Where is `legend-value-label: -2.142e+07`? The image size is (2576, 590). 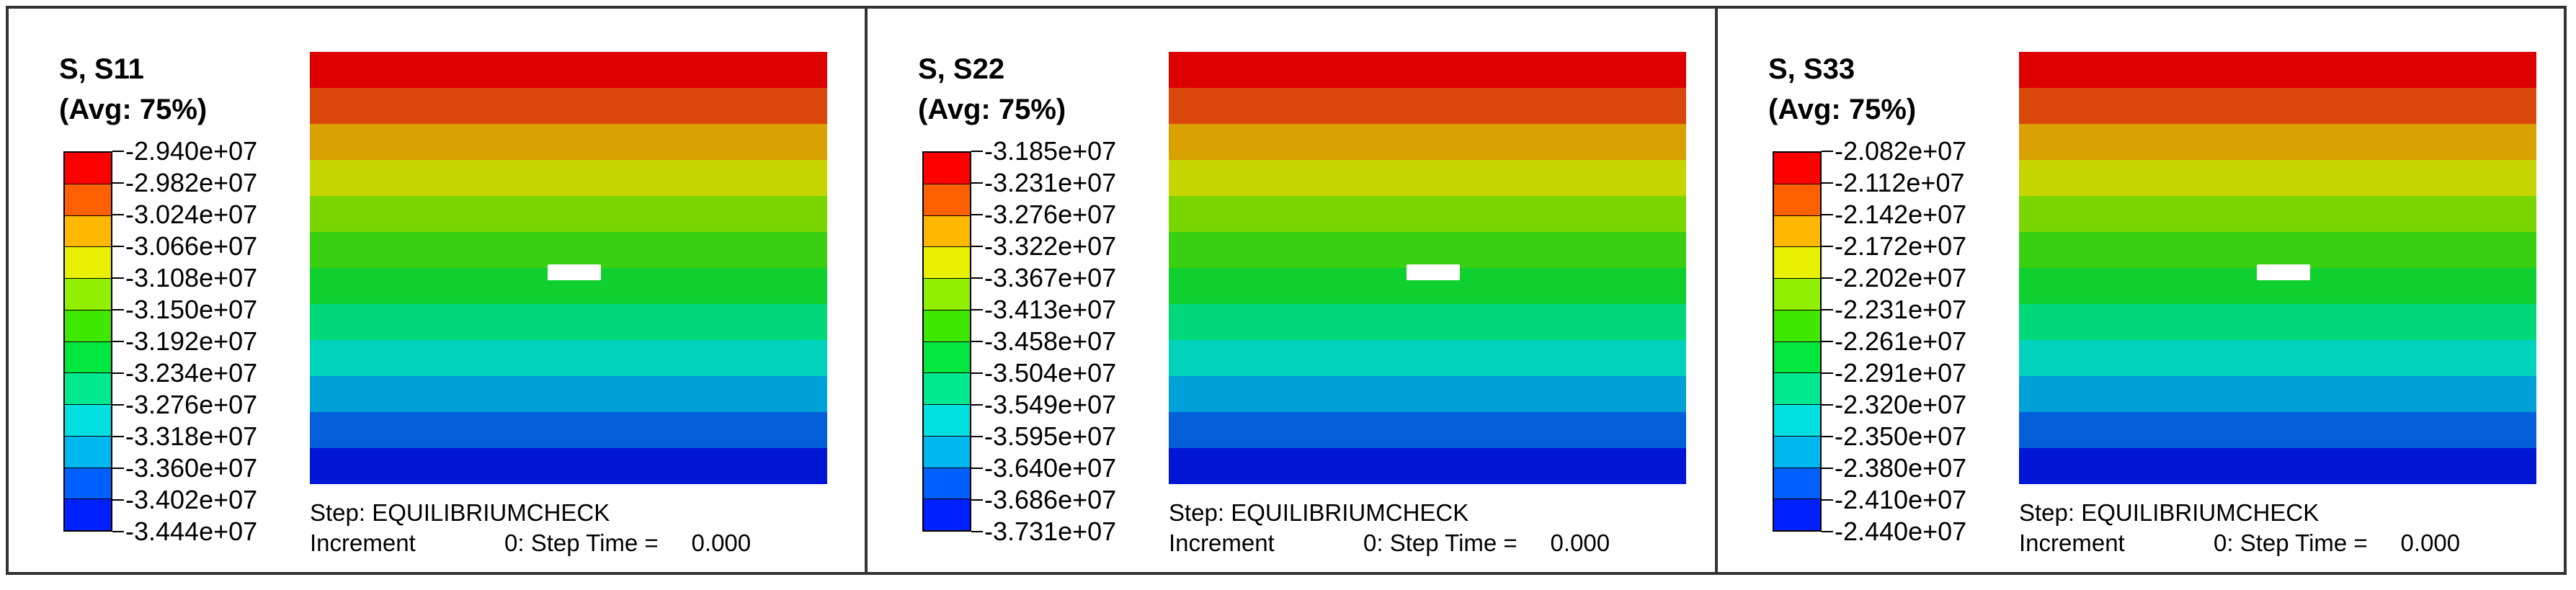 legend-value-label: -2.142e+07 is located at coordinates (1901, 214).